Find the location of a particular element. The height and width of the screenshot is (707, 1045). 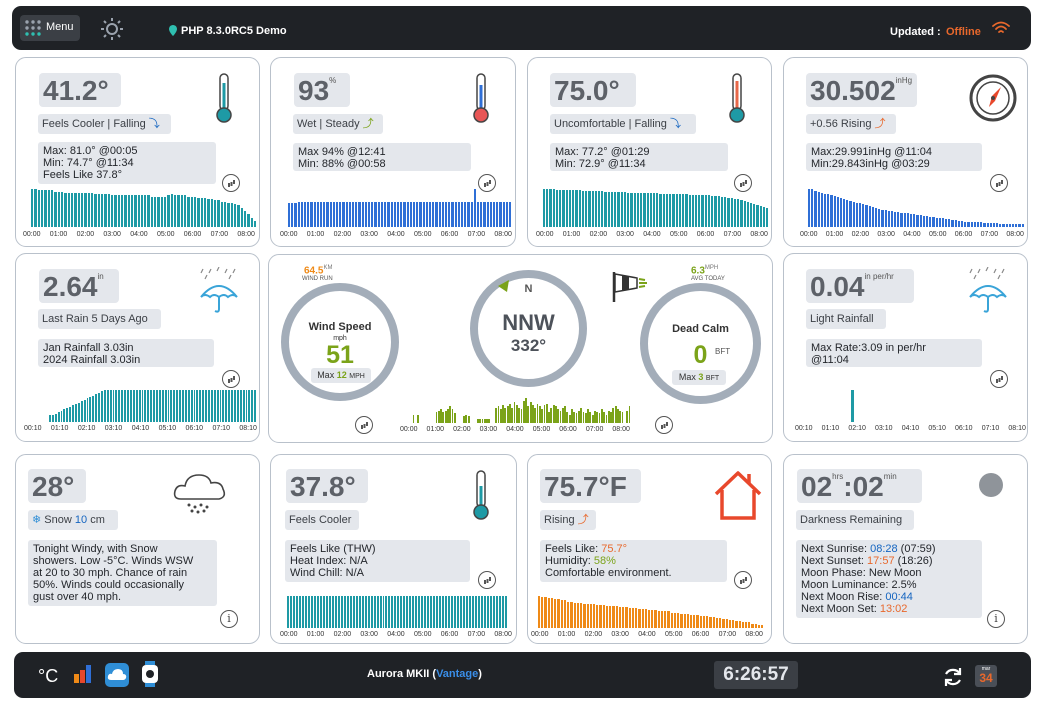

dewpoint-chart is located at coordinates (656, 208).